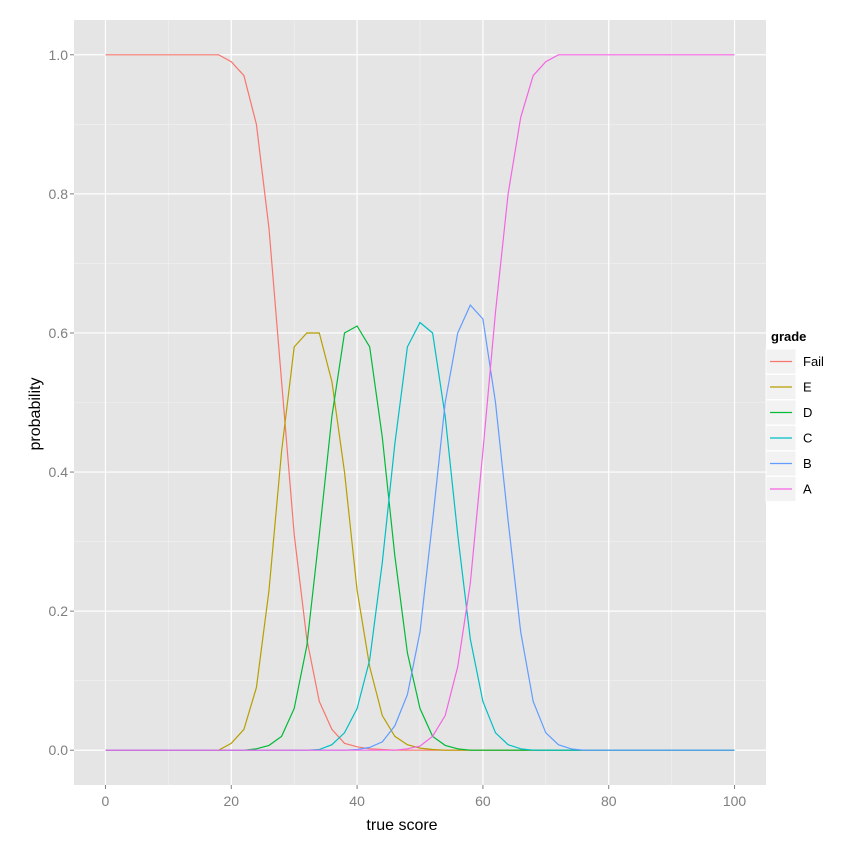 This screenshot has width=842, height=842. What do you see at coordinates (59, 55) in the screenshot?
I see `y-tick-label: 1.0` at bounding box center [59, 55].